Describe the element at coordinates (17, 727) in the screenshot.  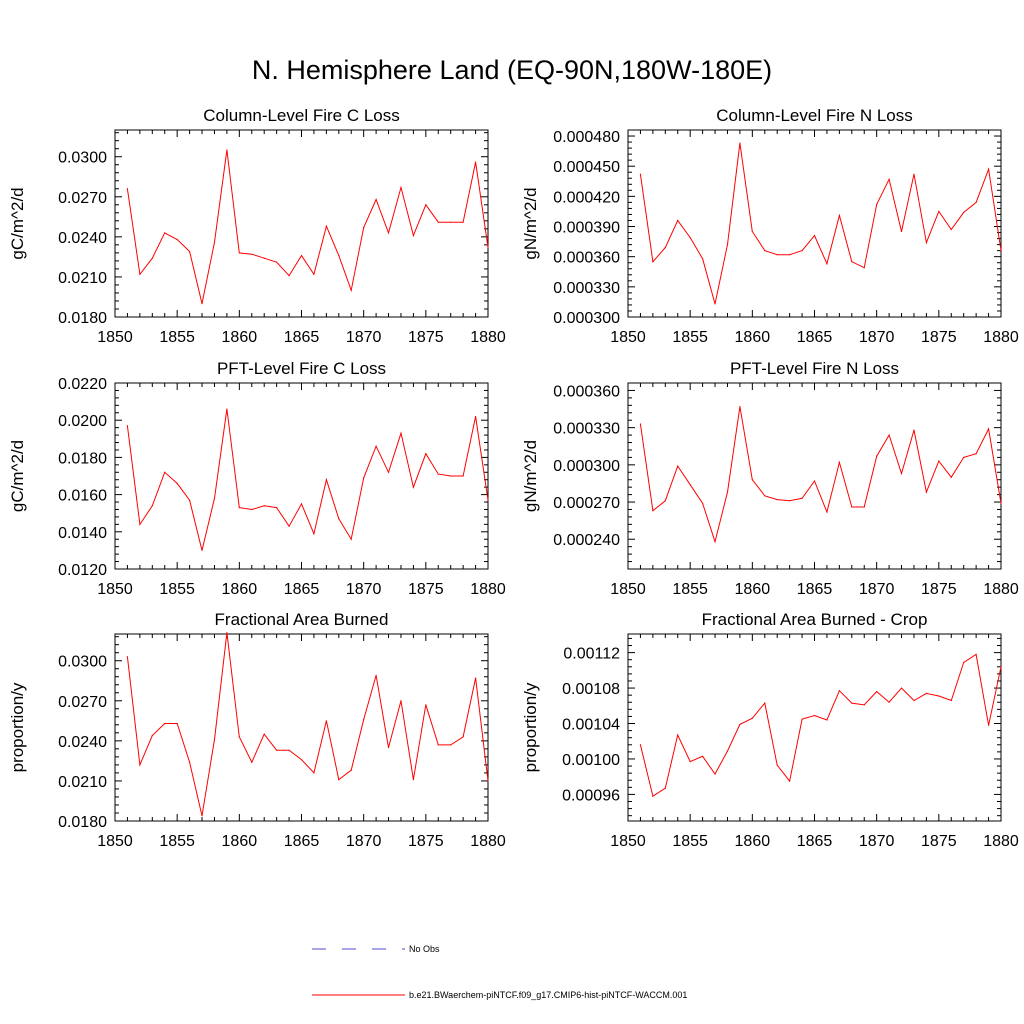
I see `y-axis-label: proportion/y` at that location.